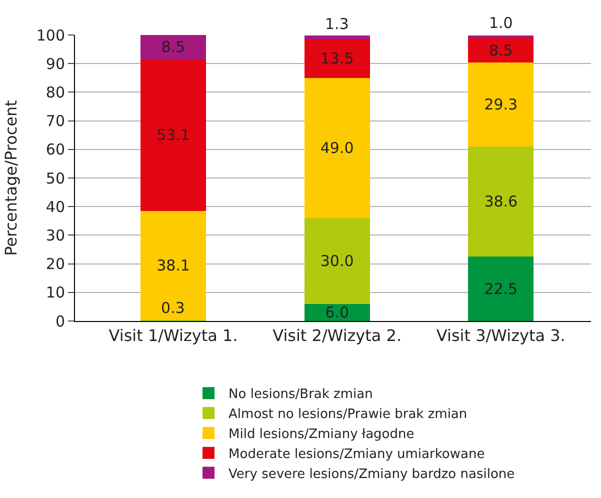  I want to click on data-label: 38.6, so click(501, 201).